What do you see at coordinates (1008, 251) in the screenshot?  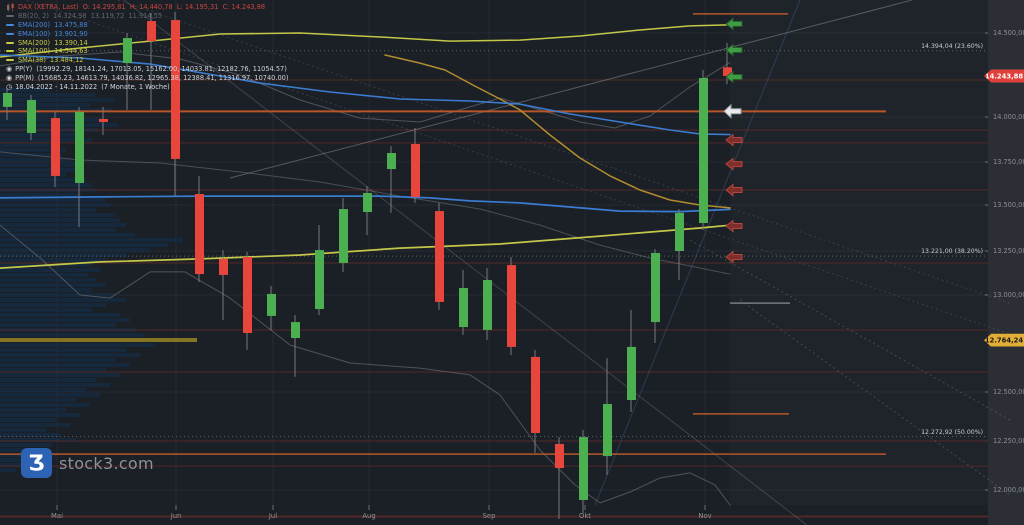 I see `axis-price-label: 13.250,00` at bounding box center [1008, 251].